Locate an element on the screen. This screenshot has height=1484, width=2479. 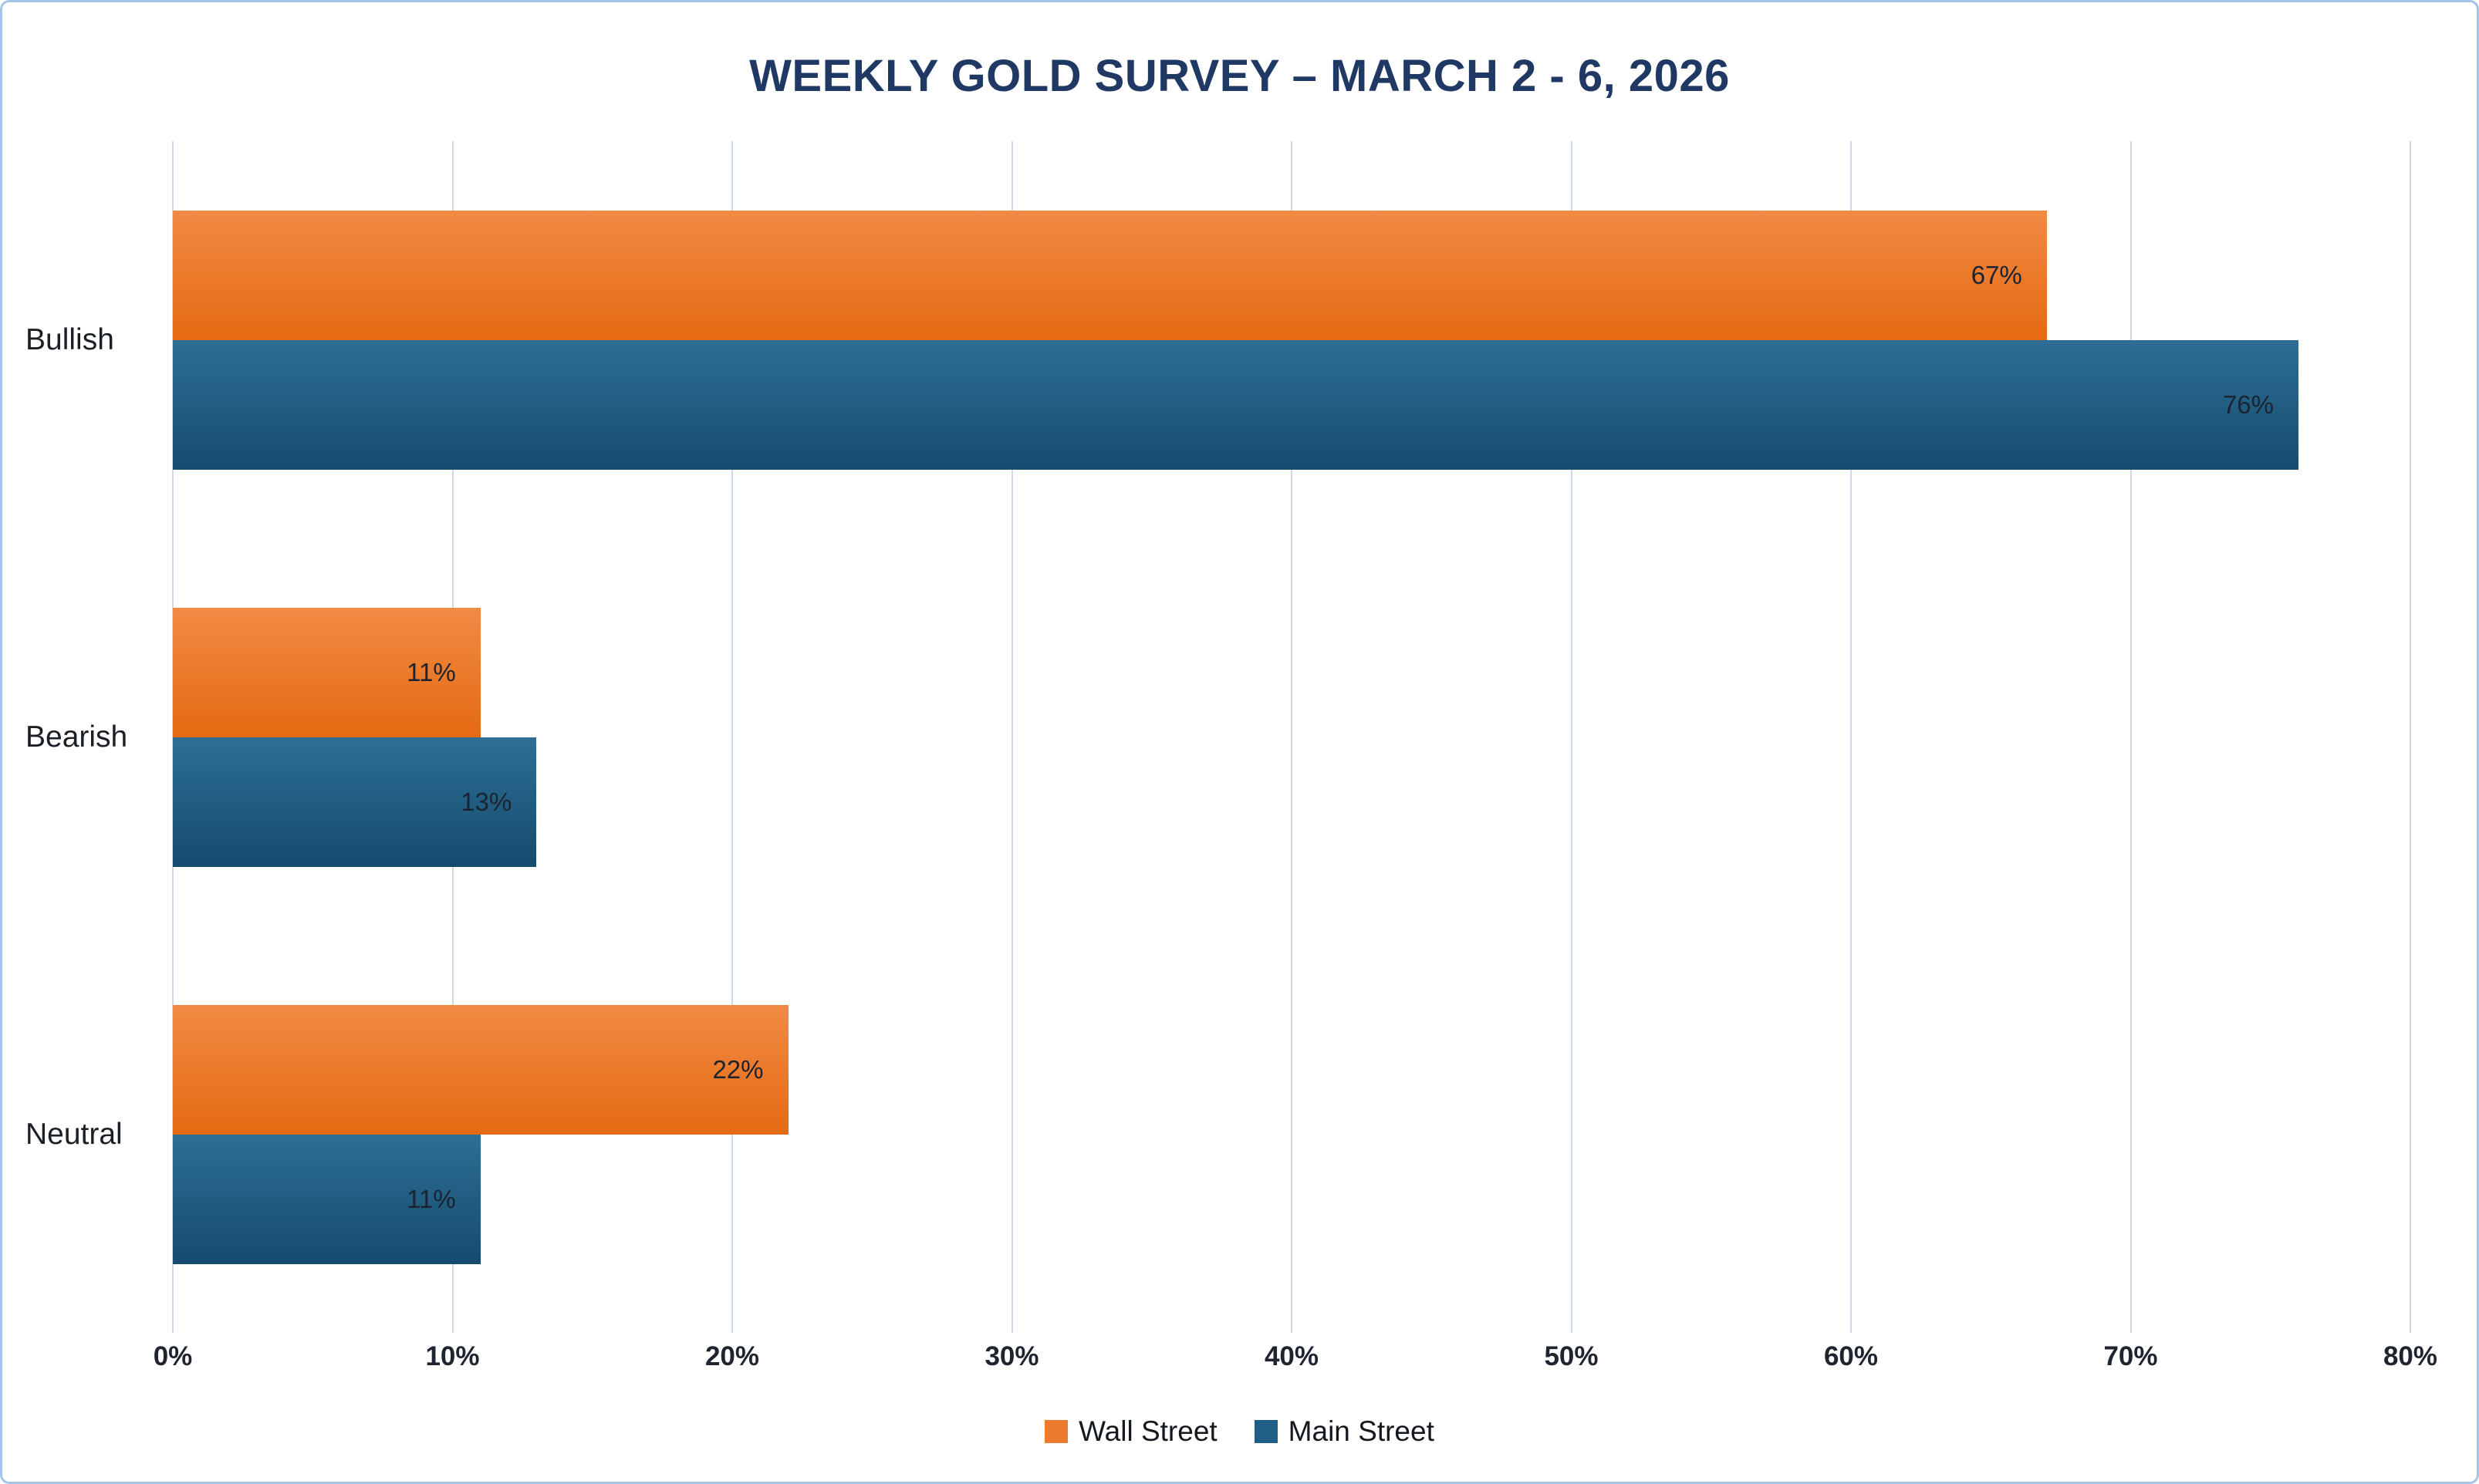
bar-data-label: 67% is located at coordinates (1996, 274).